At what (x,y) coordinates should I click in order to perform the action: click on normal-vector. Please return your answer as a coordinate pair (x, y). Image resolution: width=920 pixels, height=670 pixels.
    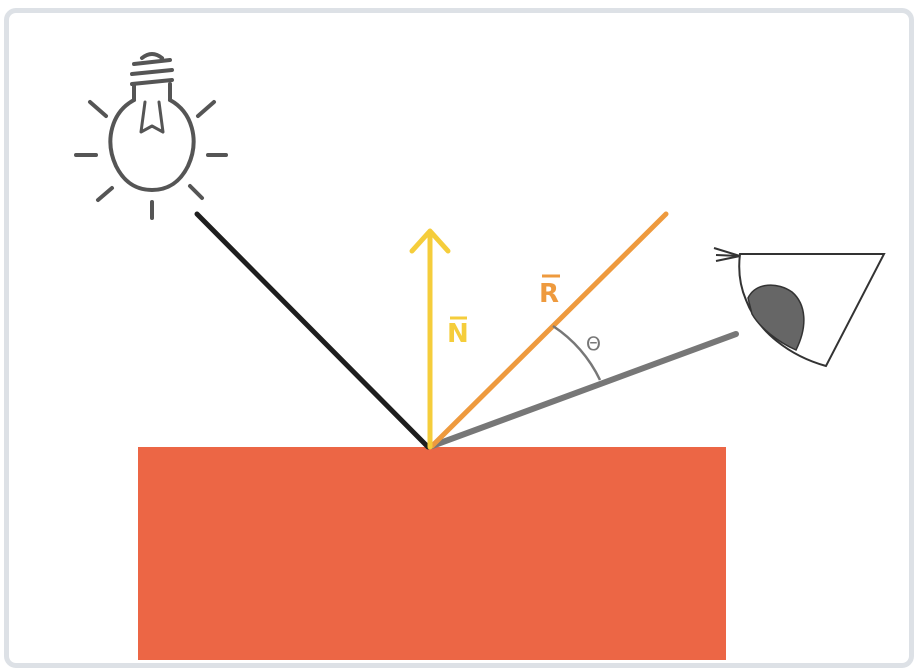
    Looking at the image, I should click on (430, 339).